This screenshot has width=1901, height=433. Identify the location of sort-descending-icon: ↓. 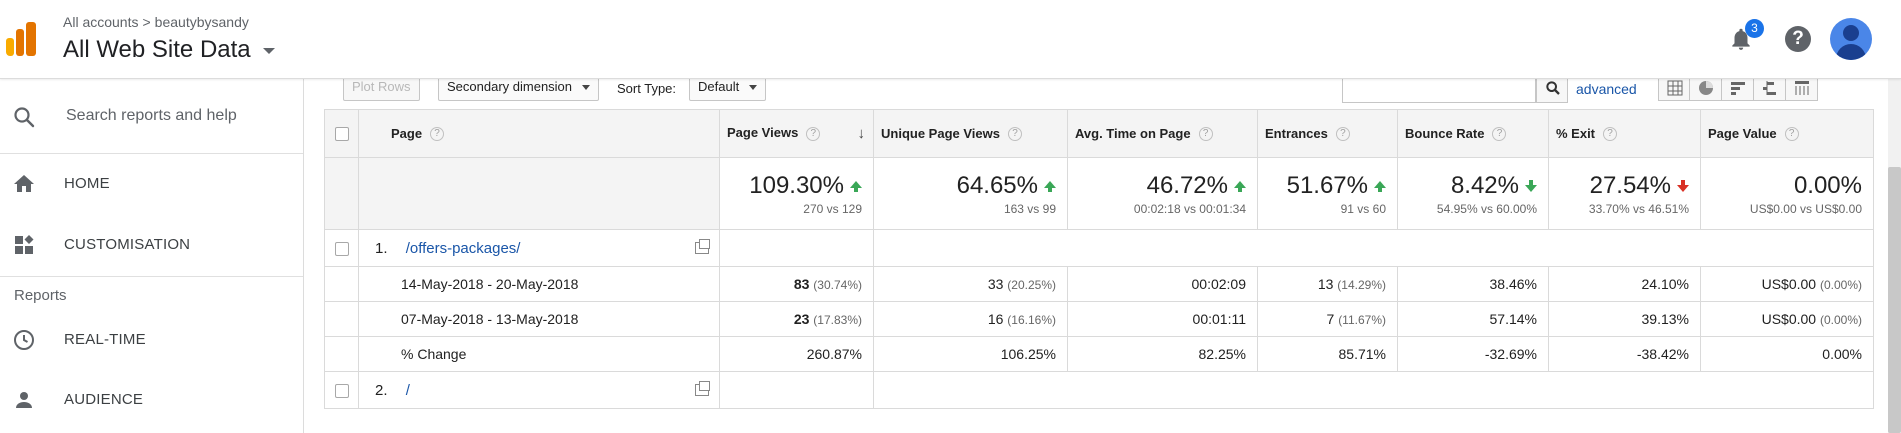
(861, 133).